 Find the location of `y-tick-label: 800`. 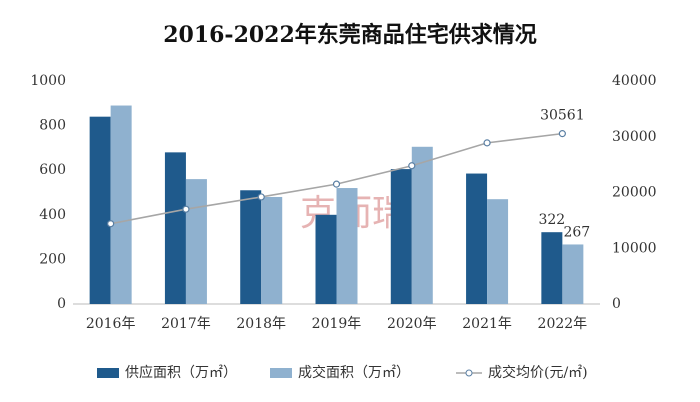

y-tick-label: 800 is located at coordinates (52, 126).